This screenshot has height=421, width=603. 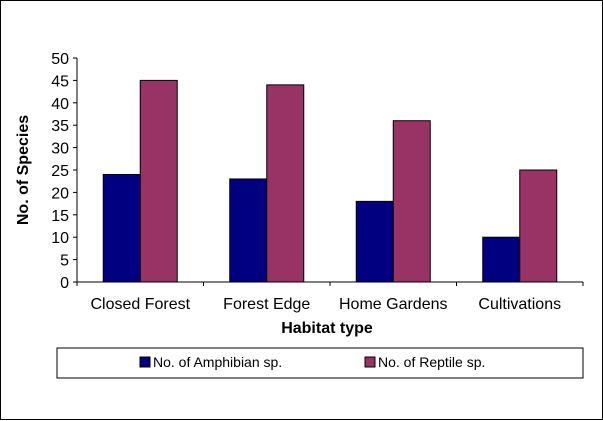 I want to click on legend-label-amphibian: No. of Amphibian sp., so click(x=217, y=362).